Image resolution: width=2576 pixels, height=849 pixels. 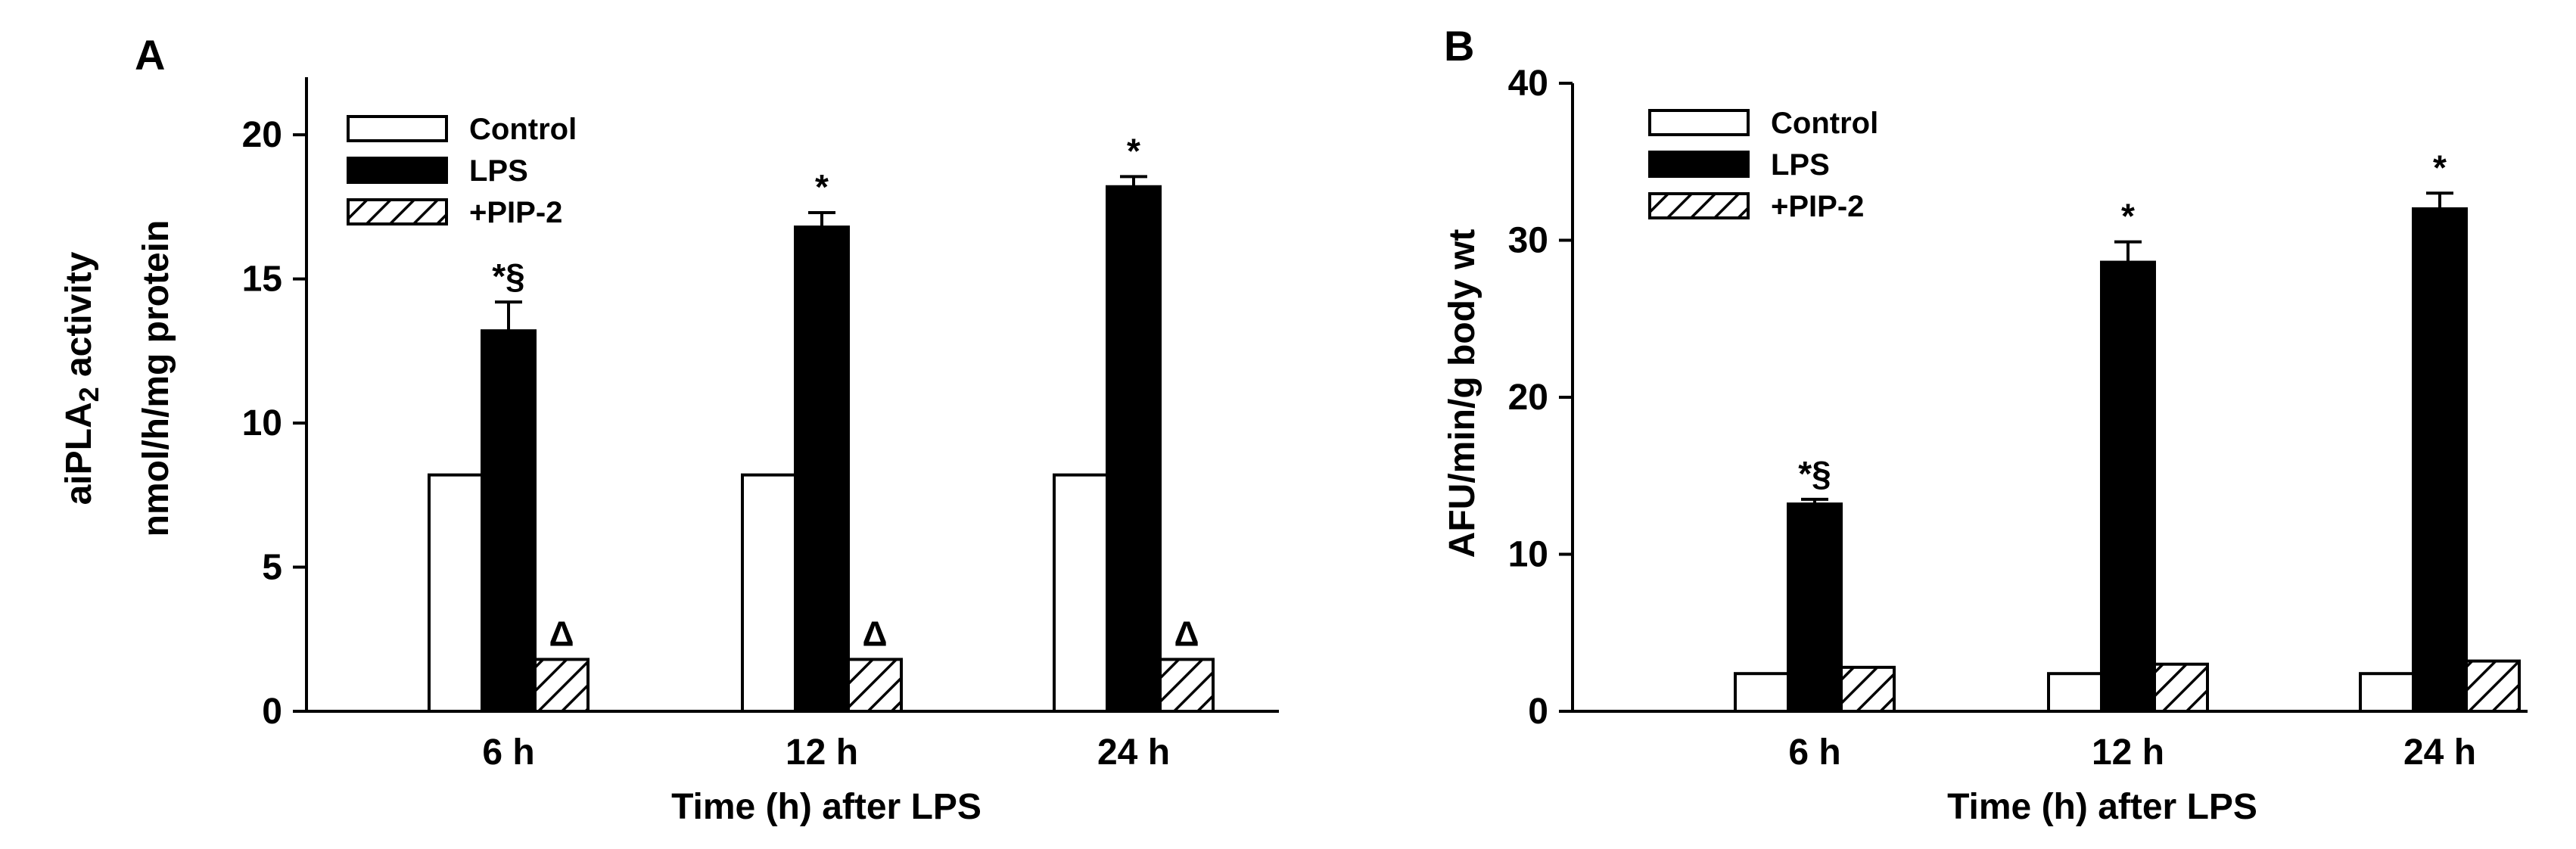 I want to click on panel-b-xlabel: Time (h) after LPS, so click(x=2102, y=807).